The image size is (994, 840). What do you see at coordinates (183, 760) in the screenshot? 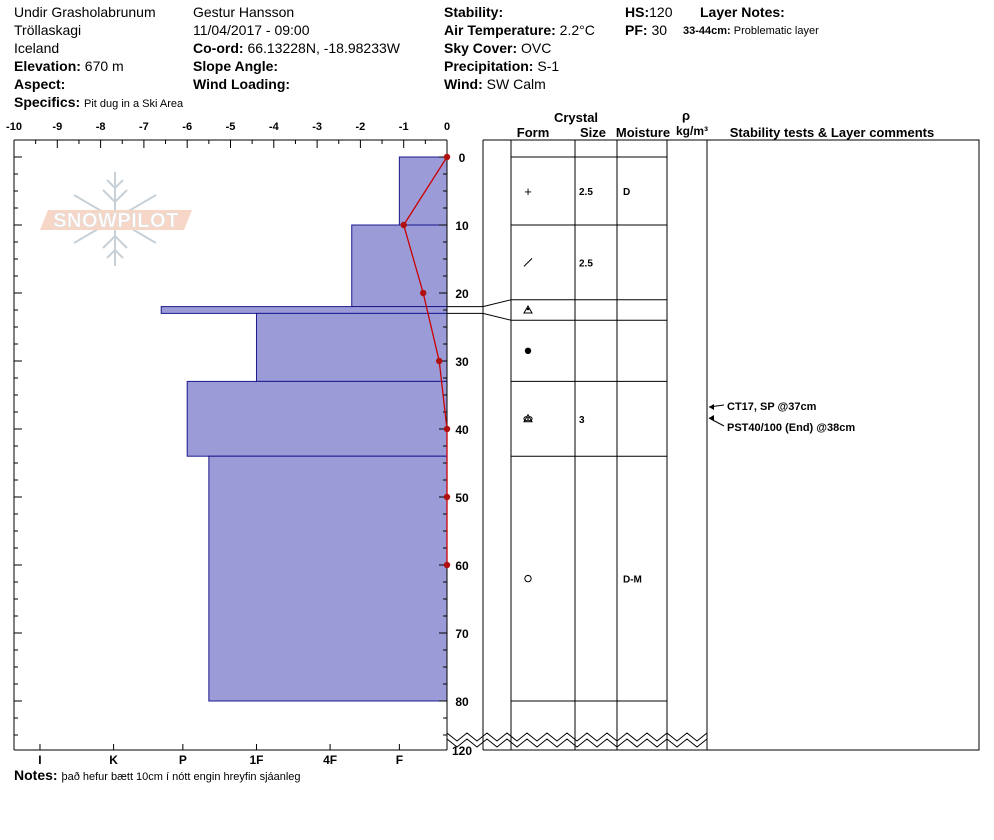
I see `hardness-label-2: P` at bounding box center [183, 760].